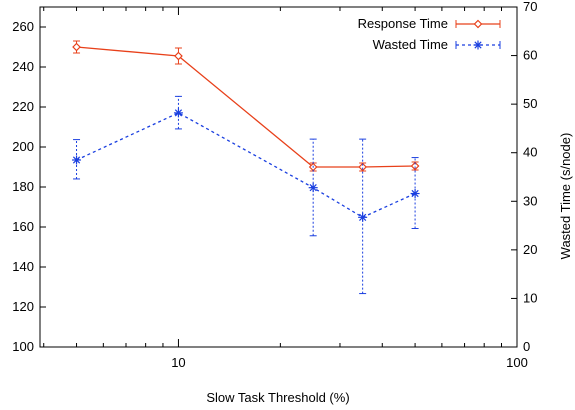  What do you see at coordinates (530, 297) in the screenshot?
I see `right-y-tick-label: 10` at bounding box center [530, 297].